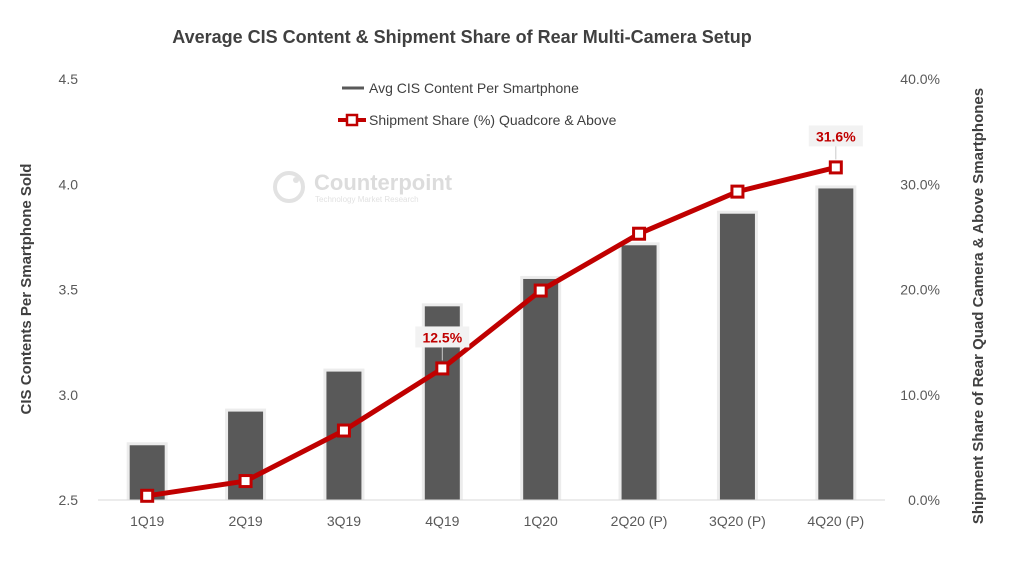 This screenshot has width=1024, height=565. I want to click on y-right-tick-label: 10.0%, so click(920, 395).